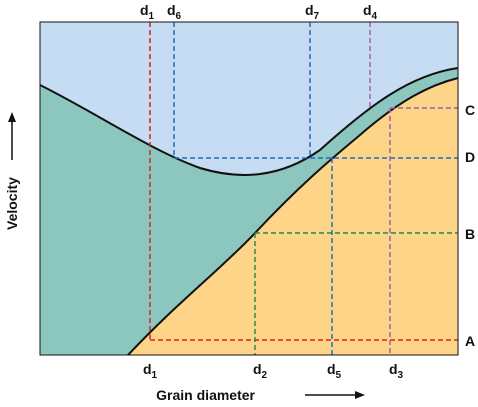 This screenshot has height=407, width=478. Describe the element at coordinates (12, 203) in the screenshot. I see `y-axis-label: Velocity` at that location.